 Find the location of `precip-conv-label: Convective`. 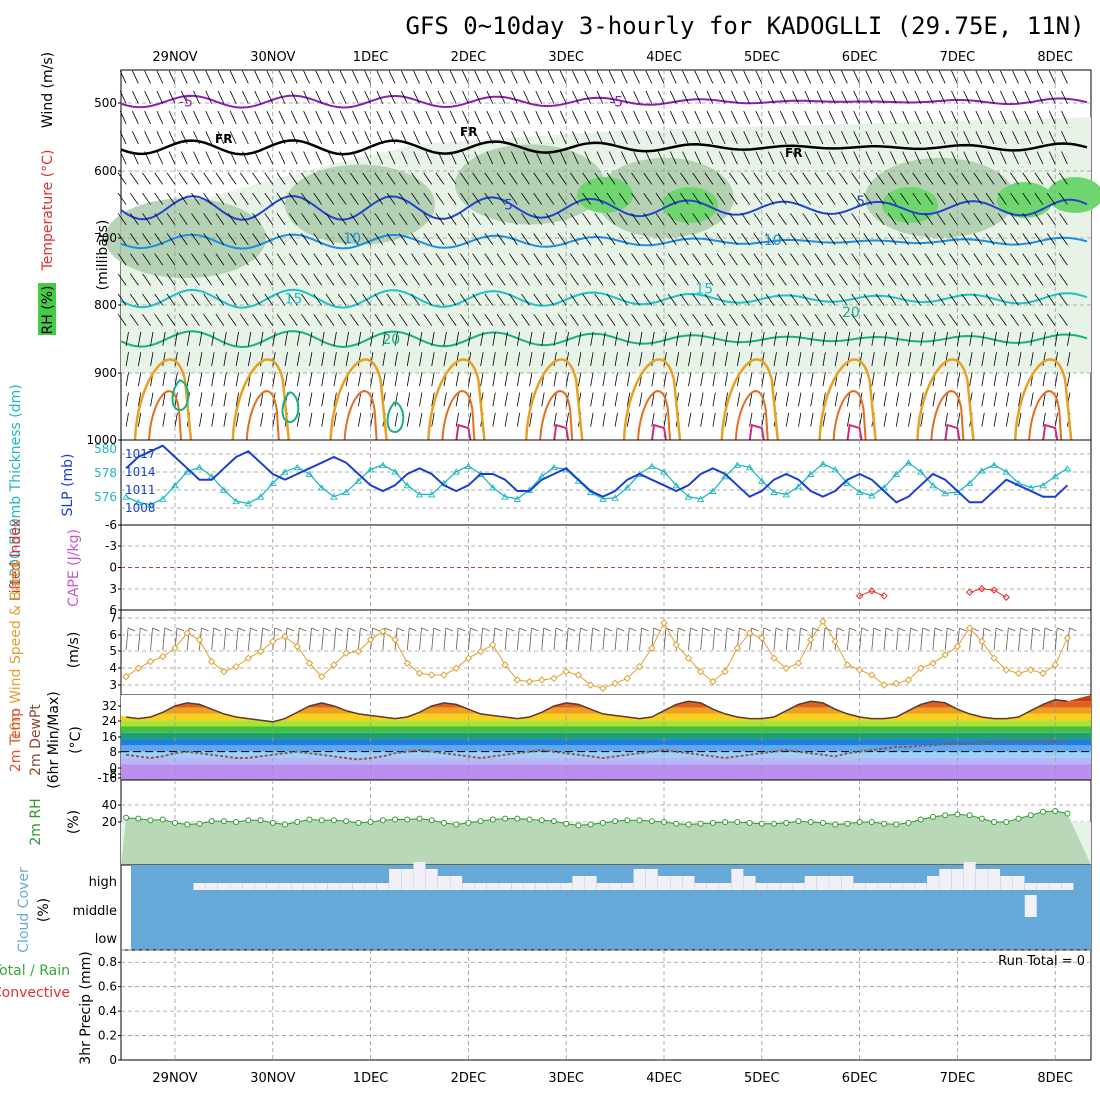

precip-conv-label: Convective is located at coordinates (35, 993).